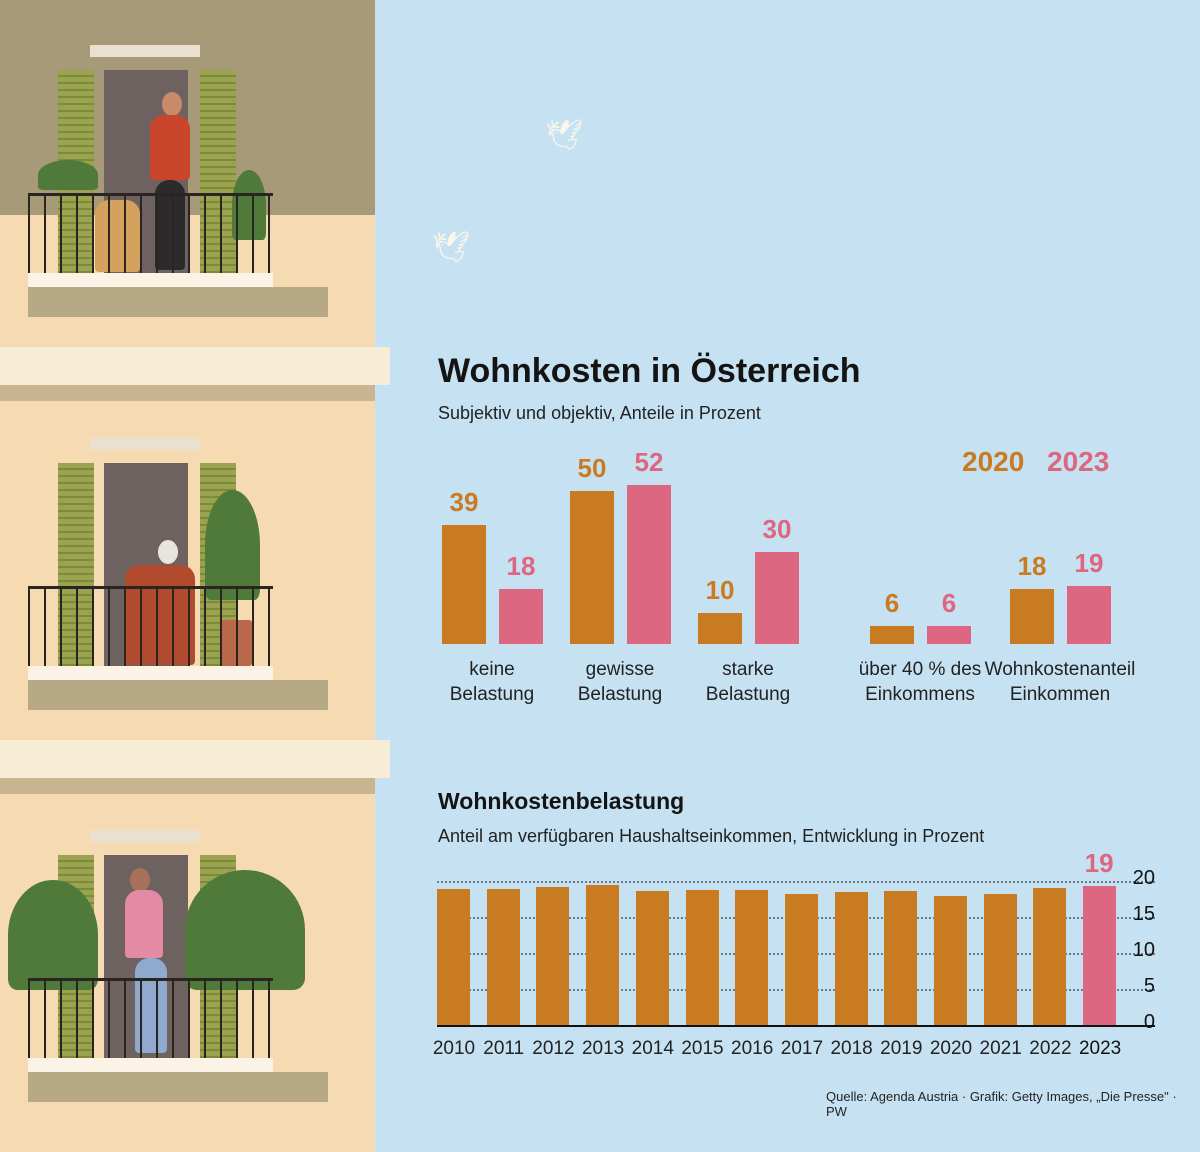  What do you see at coordinates (851, 1048) in the screenshot?
I see `x-tick-label: 2018` at bounding box center [851, 1048].